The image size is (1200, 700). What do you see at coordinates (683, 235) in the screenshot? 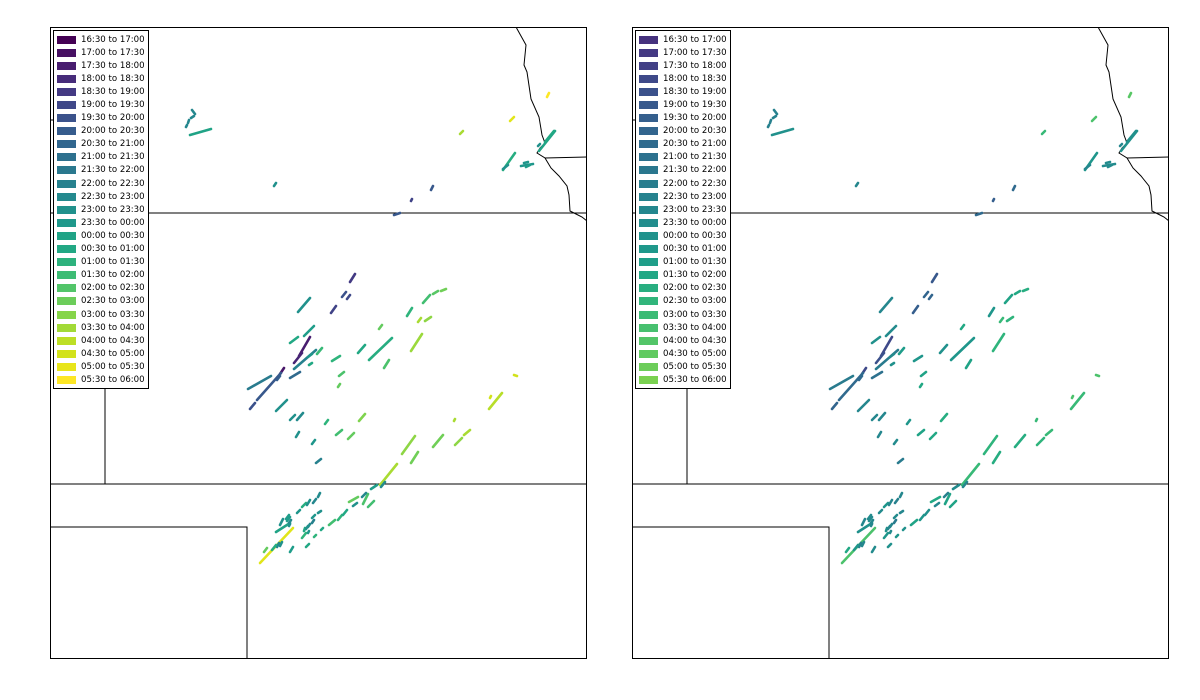
I see `legend-entry: 00:00 to 00:30` at bounding box center [683, 235].